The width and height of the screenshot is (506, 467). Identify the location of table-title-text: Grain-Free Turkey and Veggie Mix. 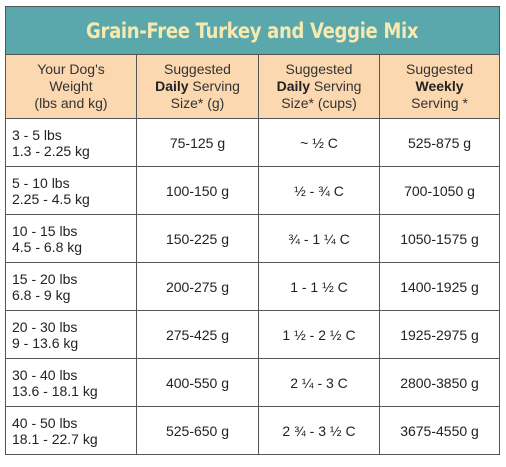
(252, 30).